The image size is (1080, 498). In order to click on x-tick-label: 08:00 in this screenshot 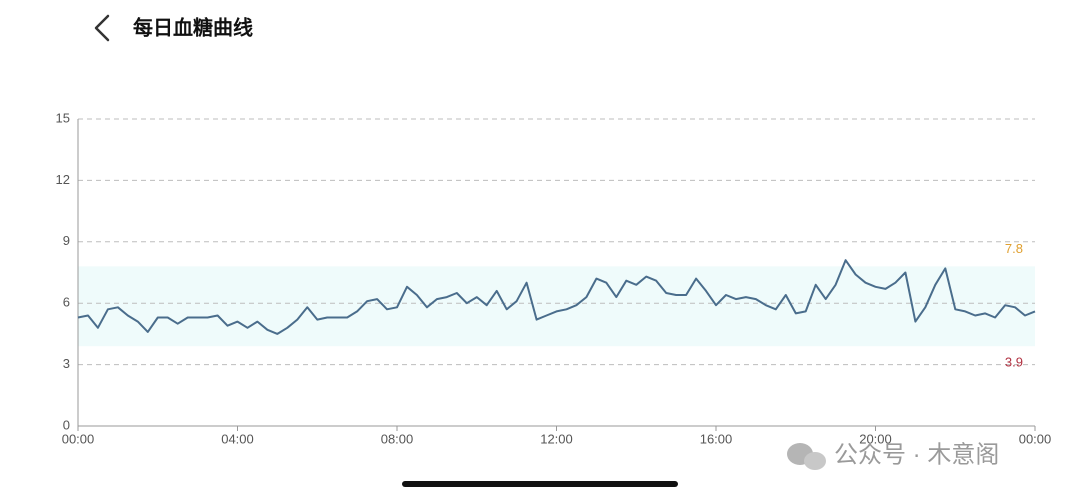, I will do `click(397, 438)`.